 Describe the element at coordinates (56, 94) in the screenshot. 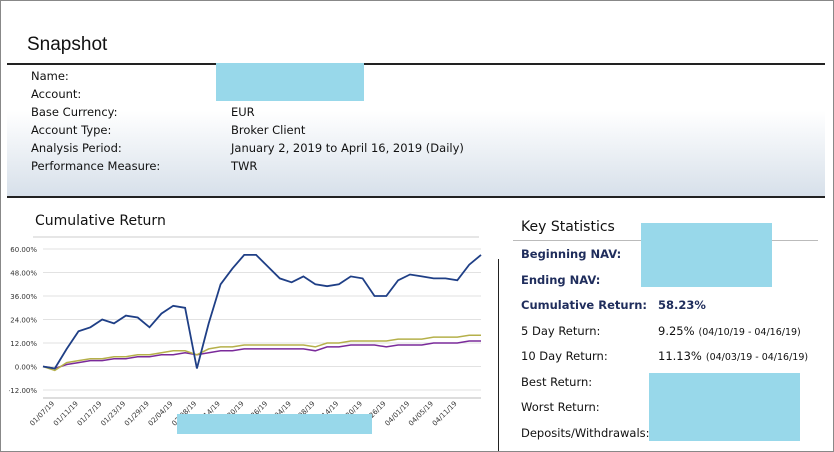

I see `info-label: Account:` at that location.